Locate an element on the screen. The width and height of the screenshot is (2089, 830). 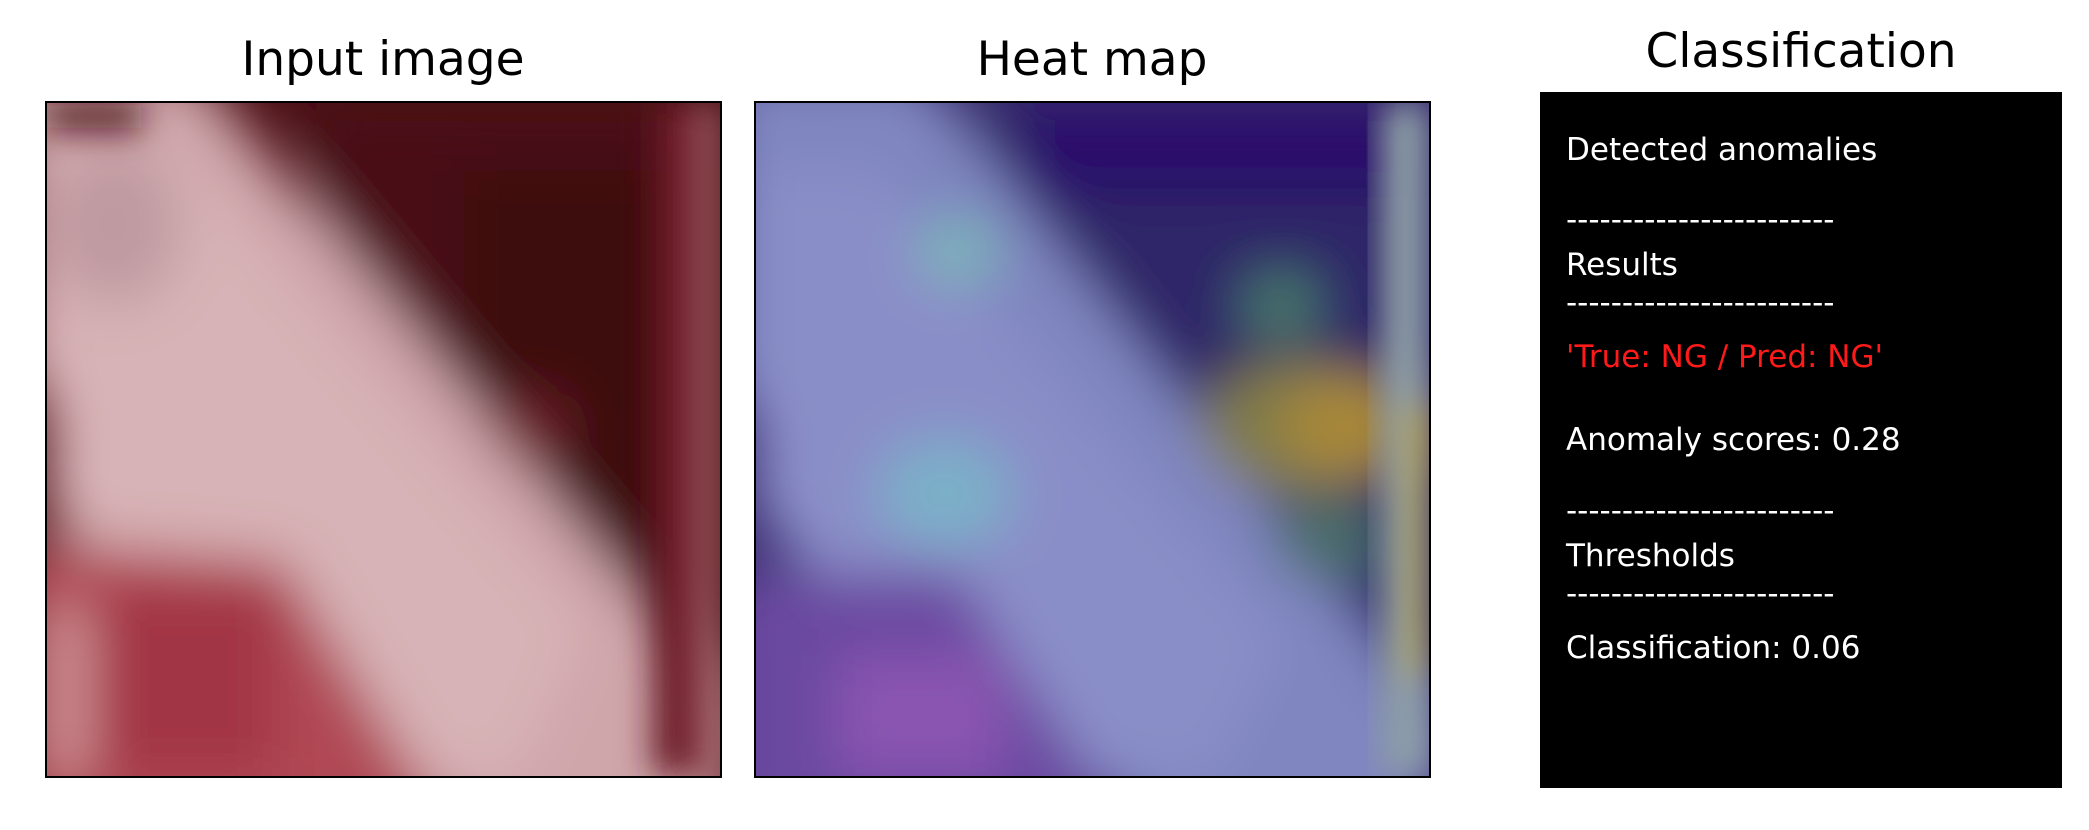
prediction-label: 'True: NG / Pred: NG' is located at coordinates (1725, 357).